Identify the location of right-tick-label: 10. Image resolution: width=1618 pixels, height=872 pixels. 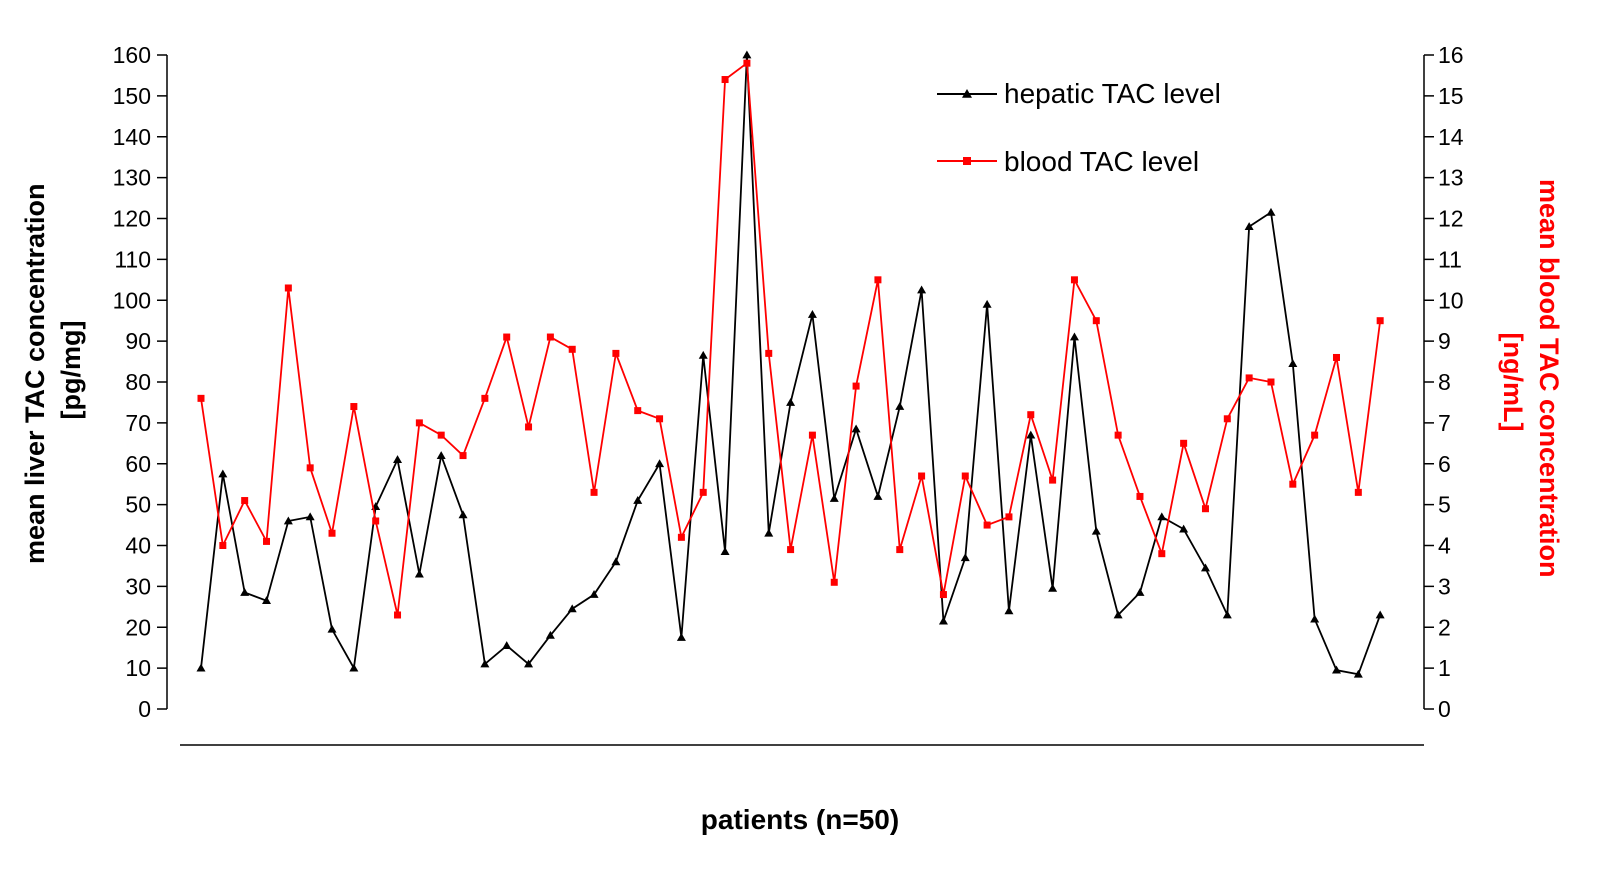
(1451, 300).